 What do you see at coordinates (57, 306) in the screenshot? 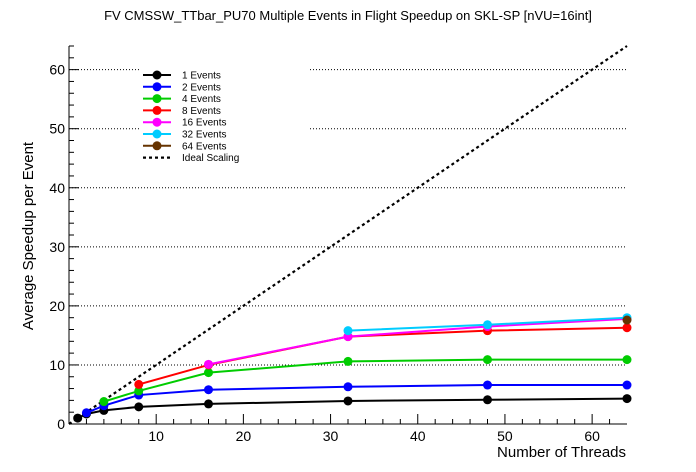
I see `y-tick-label: 20` at bounding box center [57, 306].